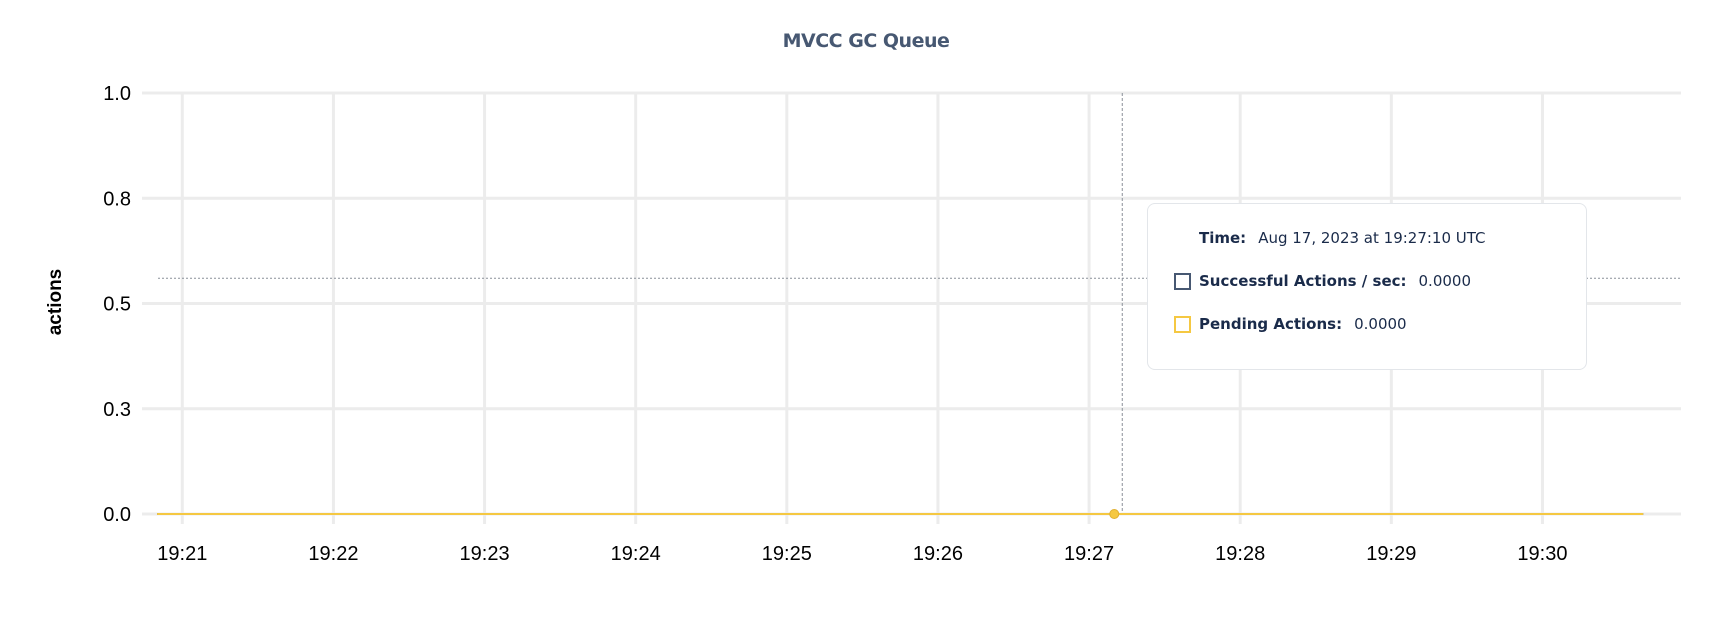 The image size is (1732, 626). What do you see at coordinates (1372, 238) in the screenshot?
I see `tooltip-time-value: Aug 17, 2023 at 19:27:10 UTC` at bounding box center [1372, 238].